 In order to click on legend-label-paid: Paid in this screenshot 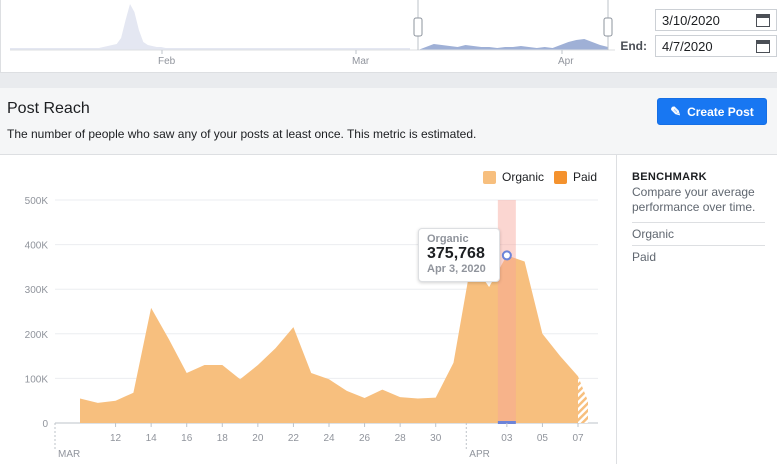, I will do `click(585, 177)`.